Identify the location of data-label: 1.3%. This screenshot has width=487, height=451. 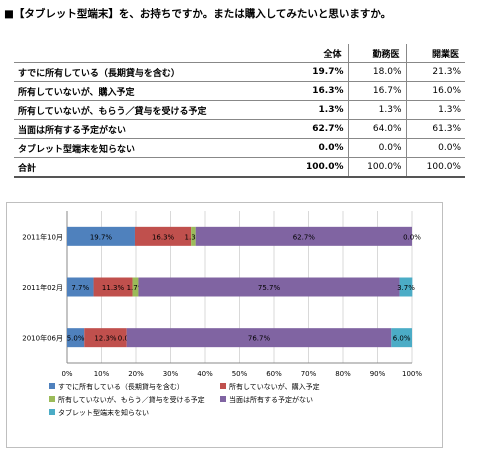
(194, 237).